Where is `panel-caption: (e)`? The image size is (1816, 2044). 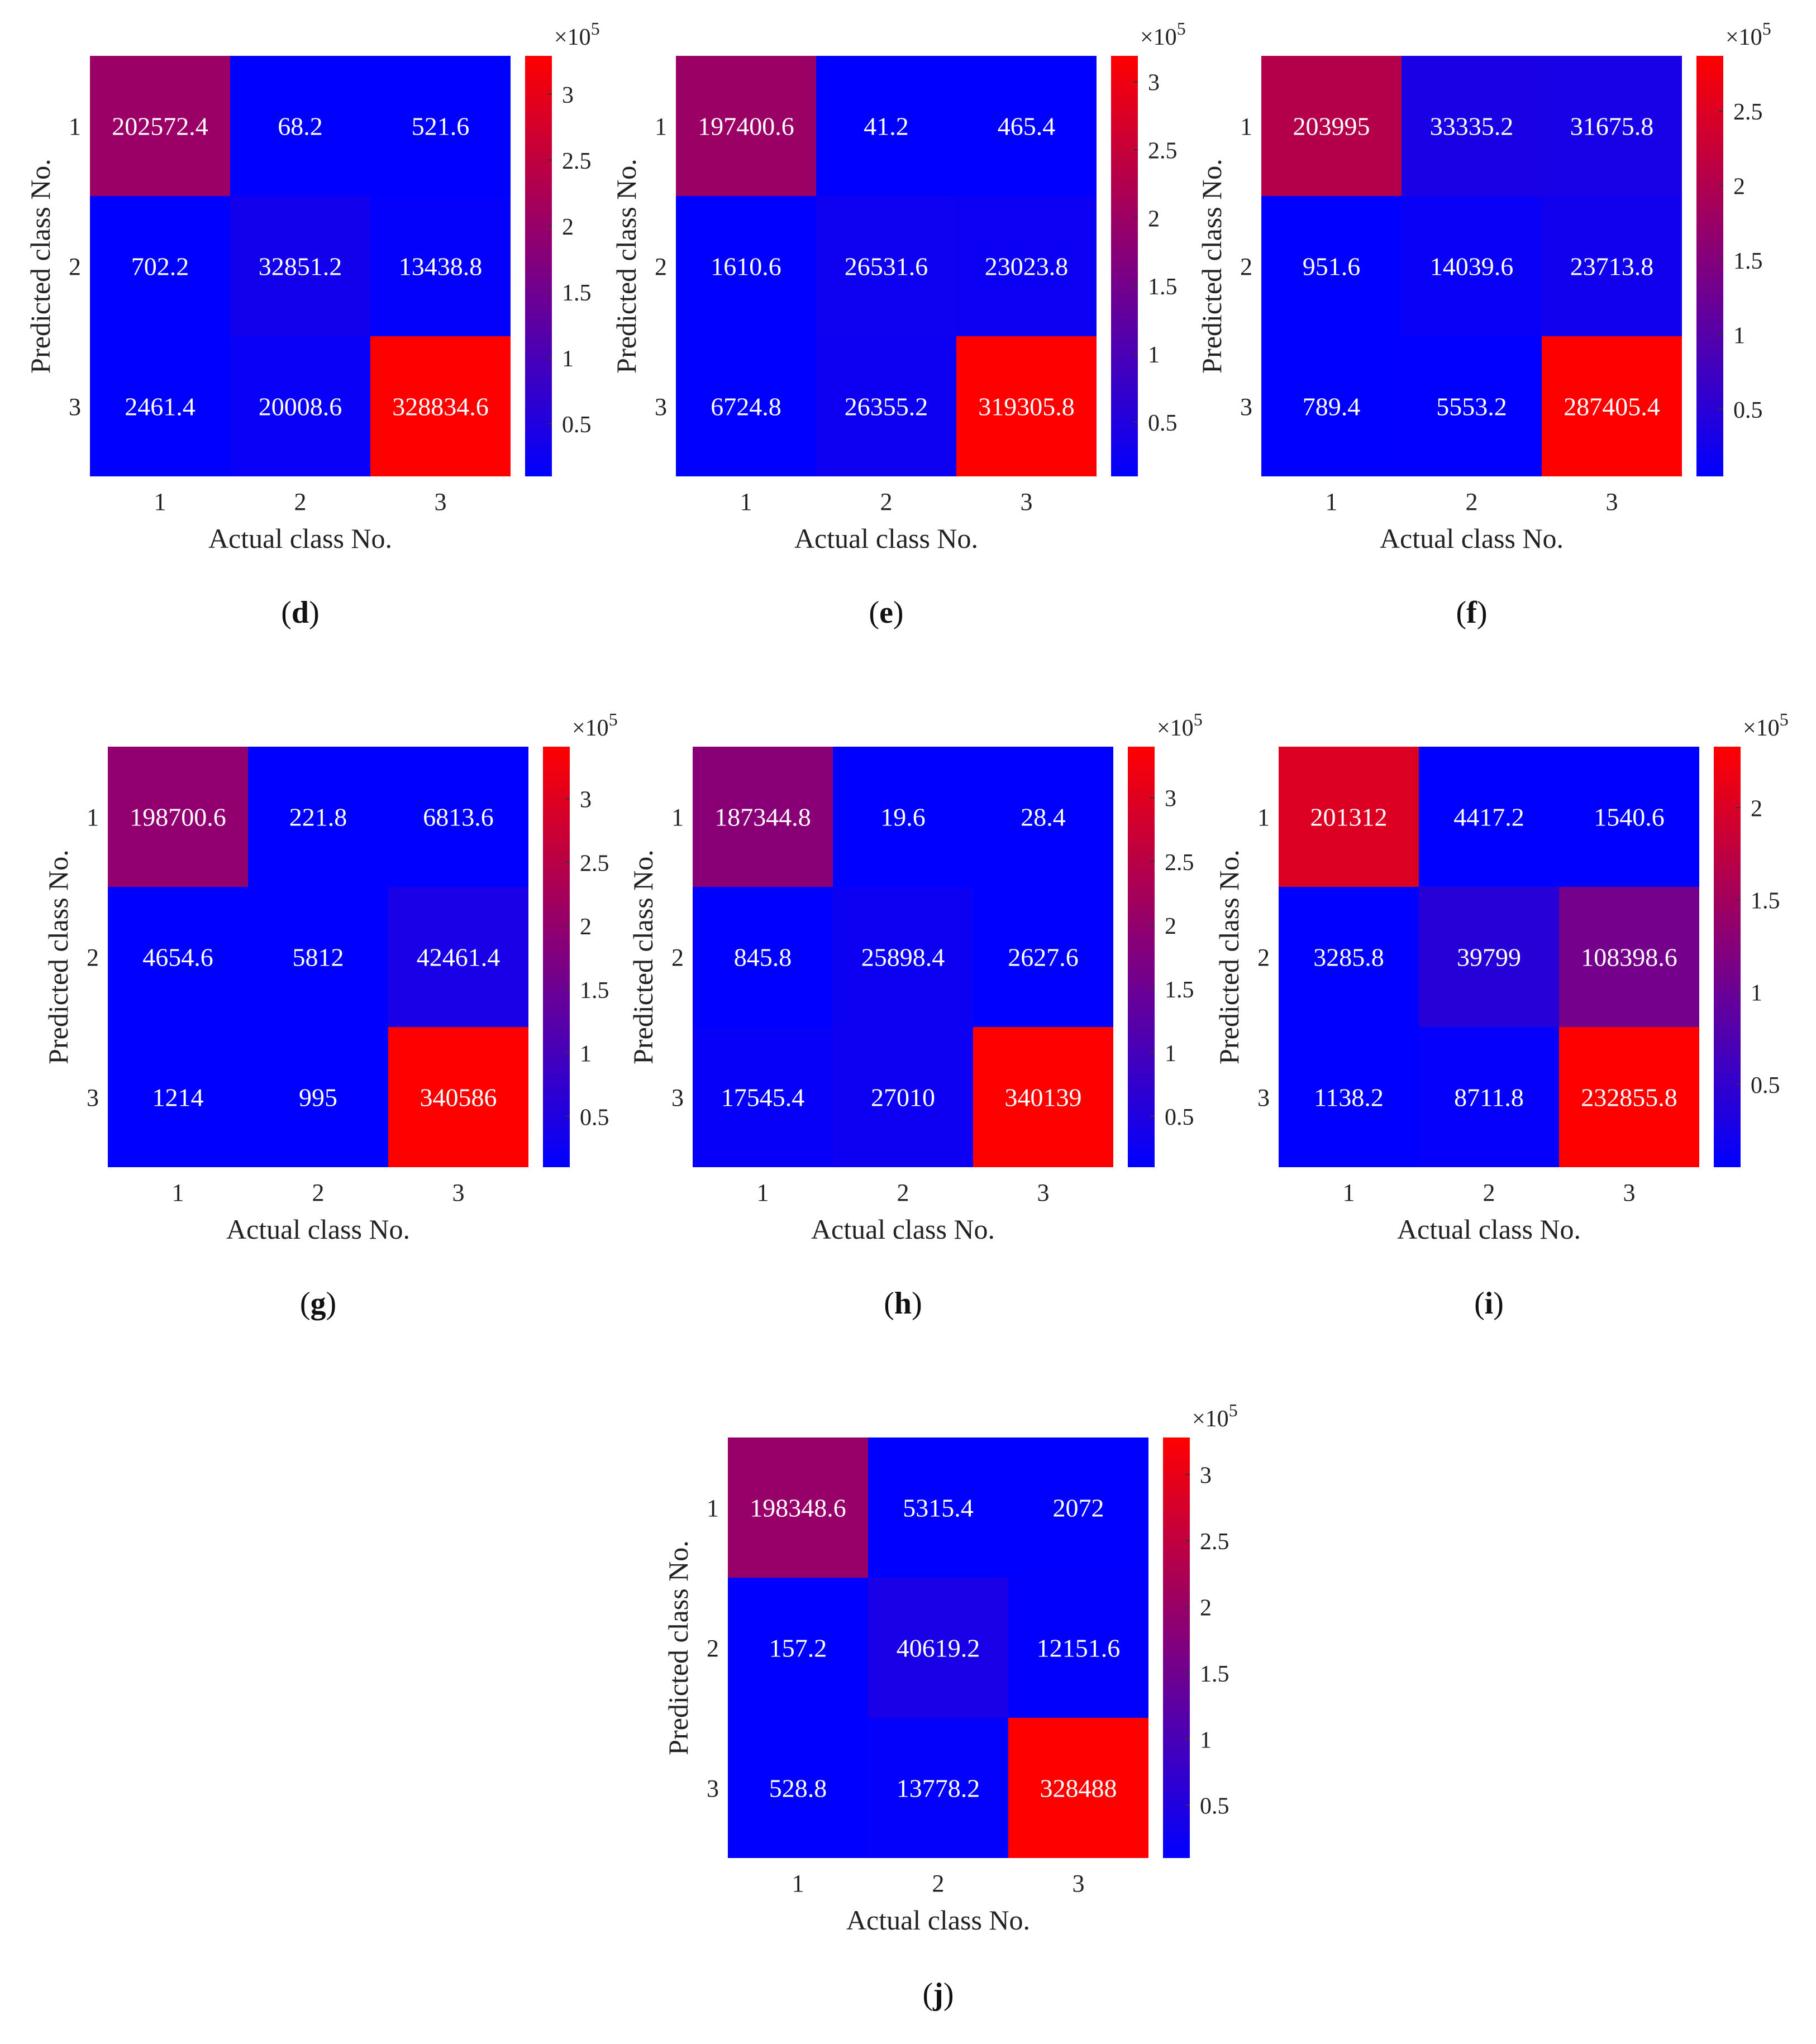 panel-caption: (e) is located at coordinates (886, 612).